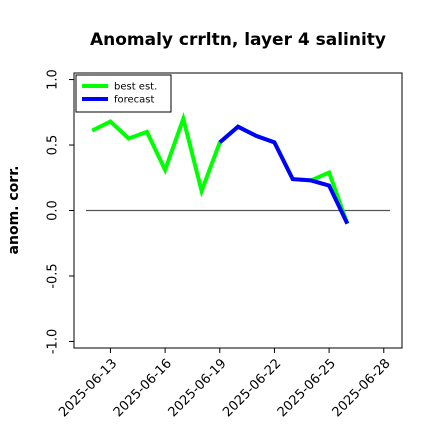 This screenshot has height=440, width=440. What do you see at coordinates (135, 87) in the screenshot?
I see `legend-label-best-est: best est.` at bounding box center [135, 87].